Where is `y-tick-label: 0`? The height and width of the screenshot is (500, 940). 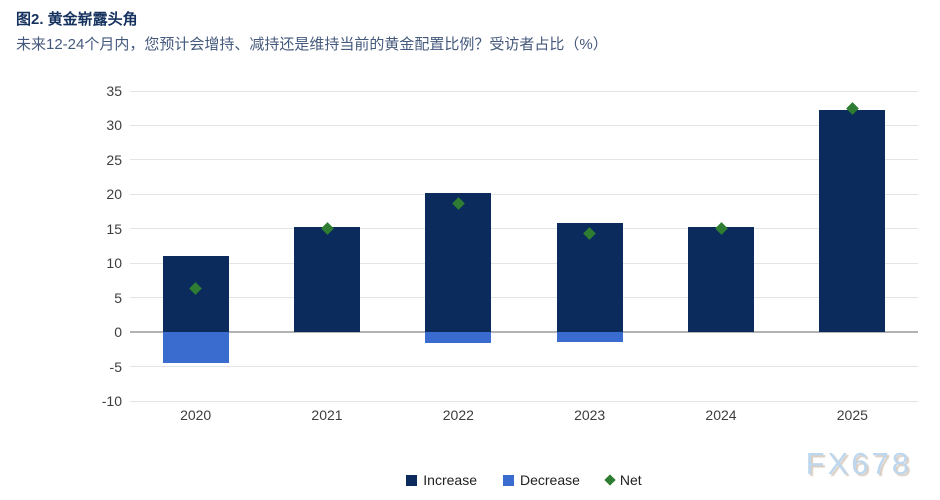
y-tick-label: 0 is located at coordinates (118, 332).